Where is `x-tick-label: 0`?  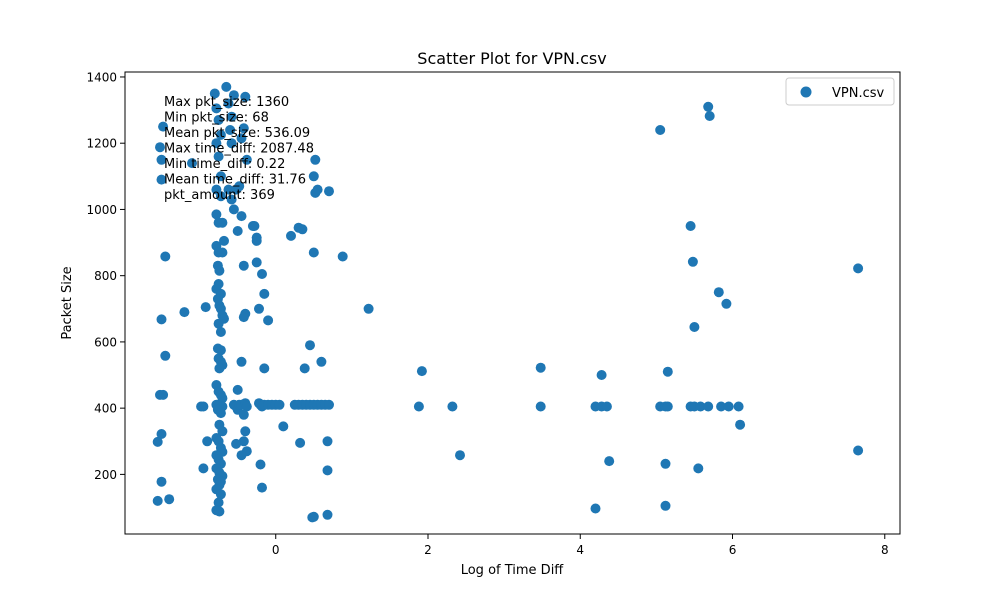
x-tick-label: 0 is located at coordinates (276, 550).